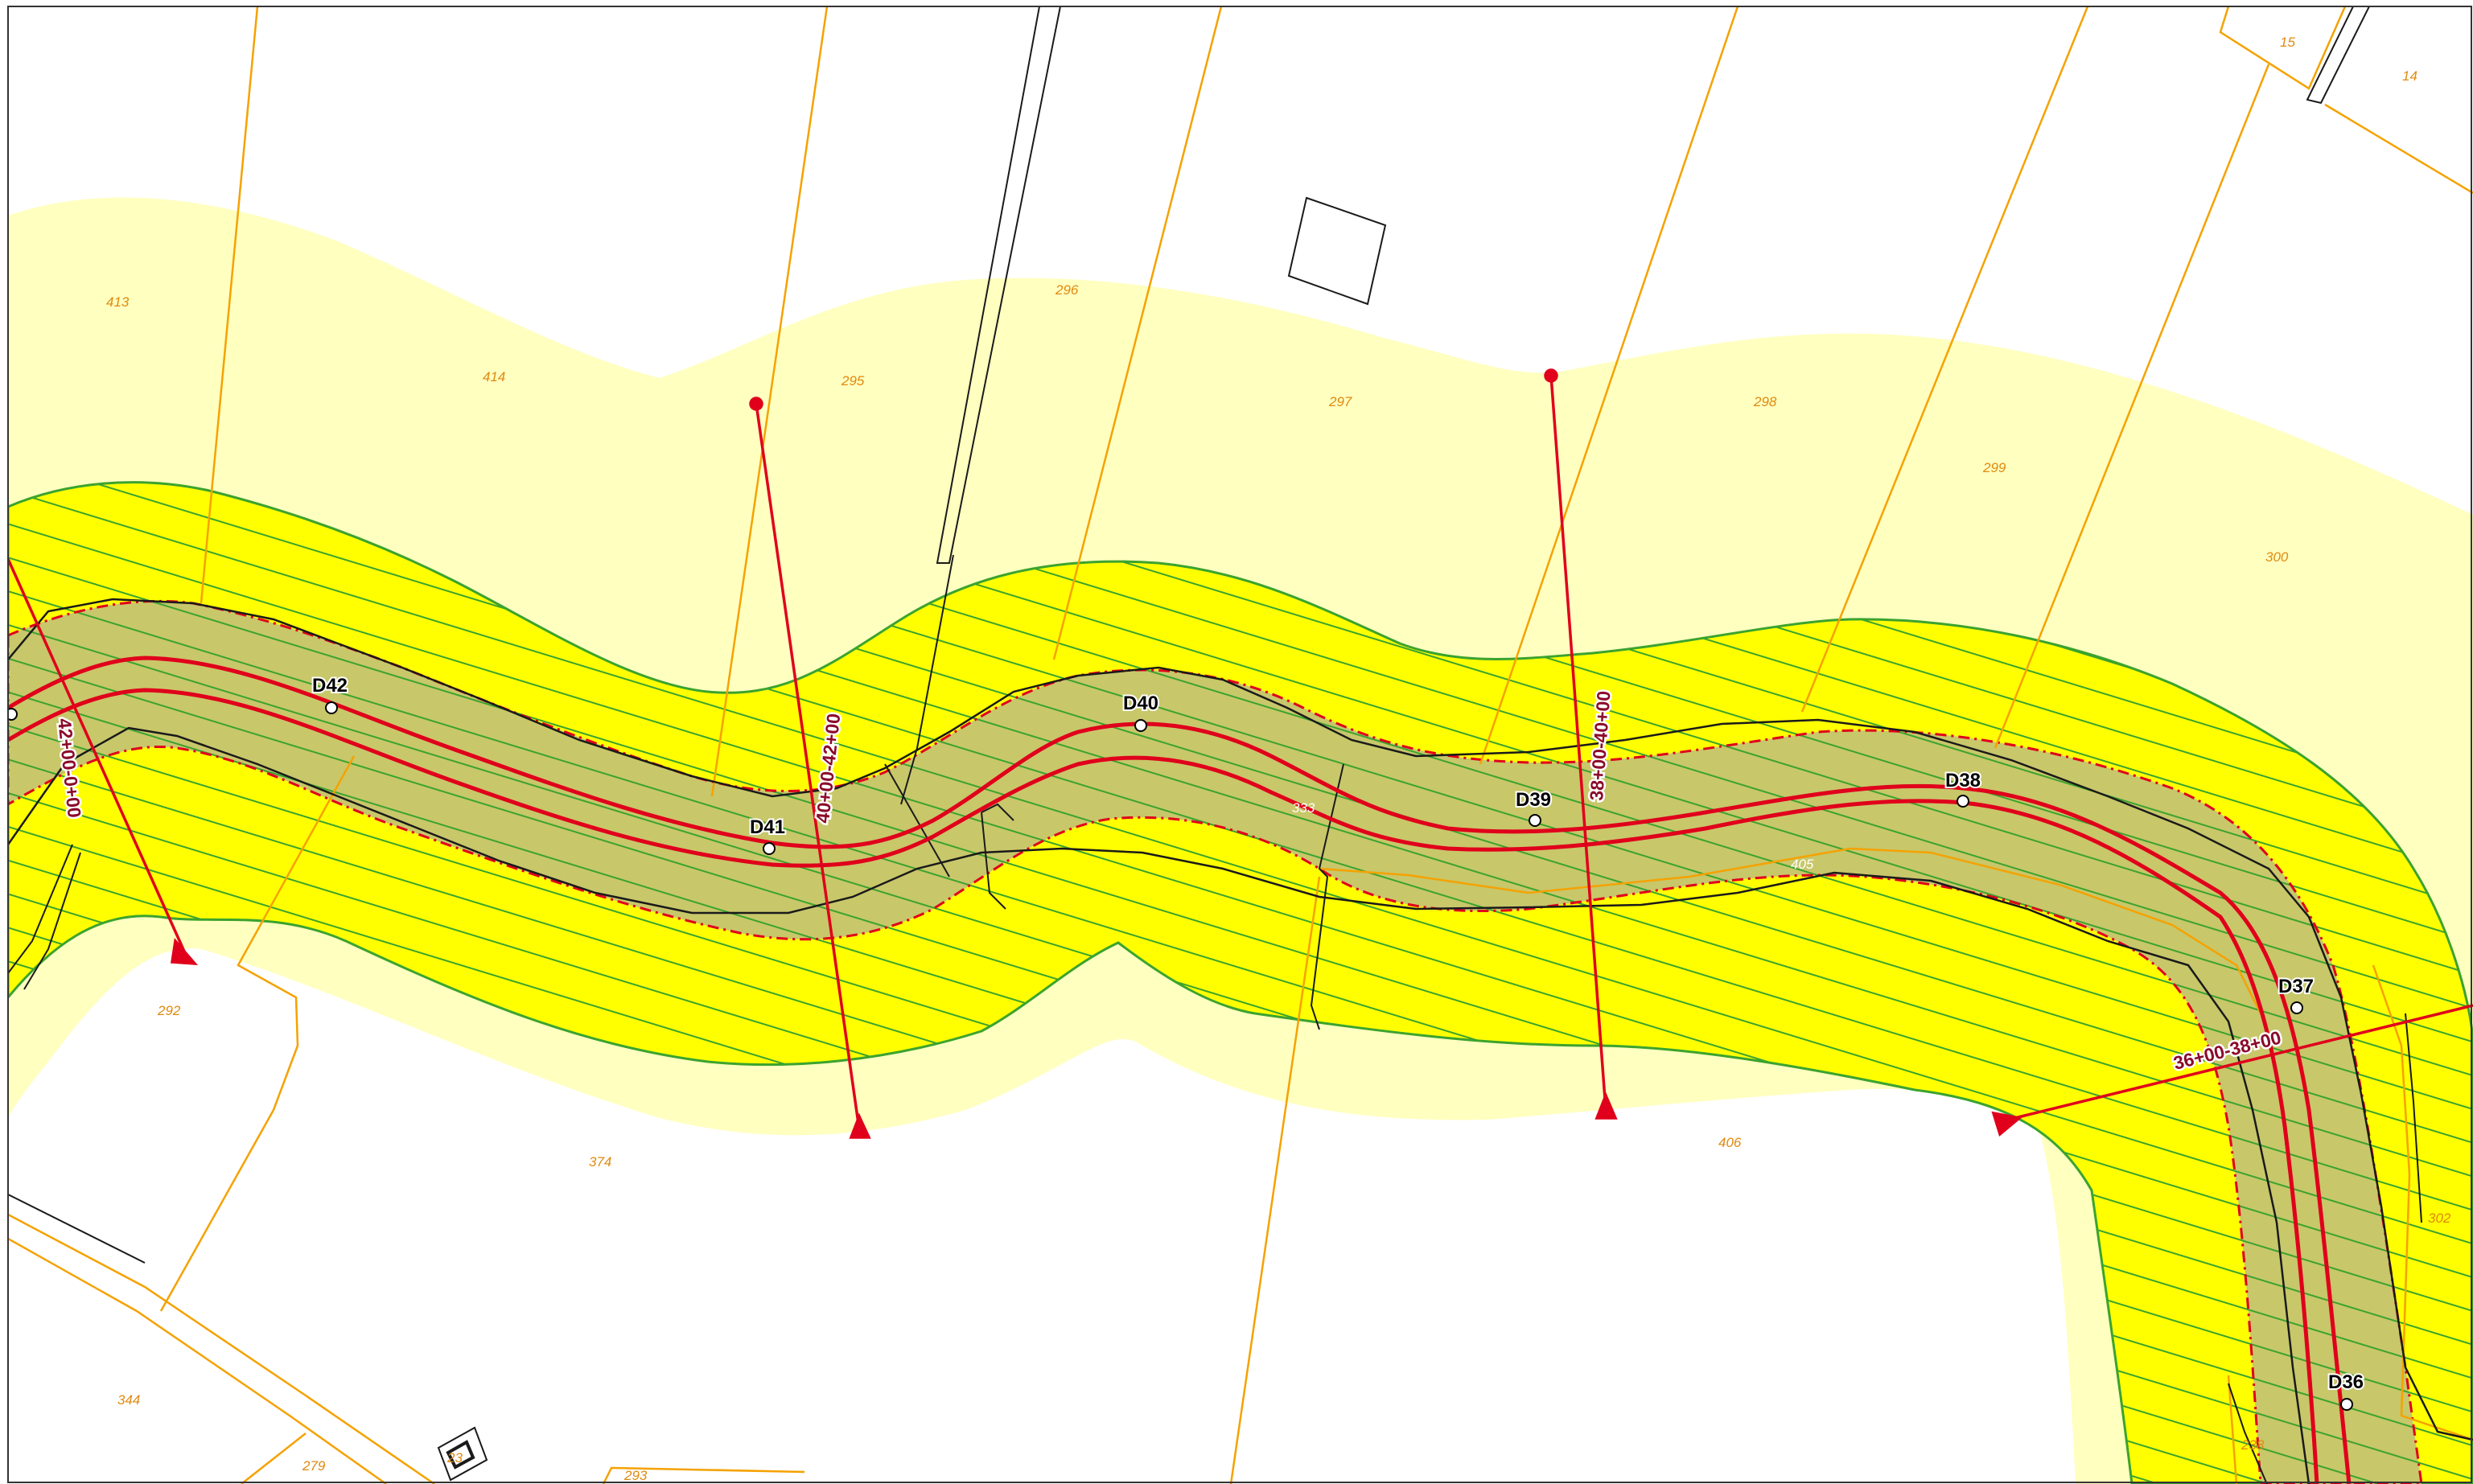  Describe the element at coordinates (1533, 800) in the screenshot. I see `marker-label: D39` at that location.